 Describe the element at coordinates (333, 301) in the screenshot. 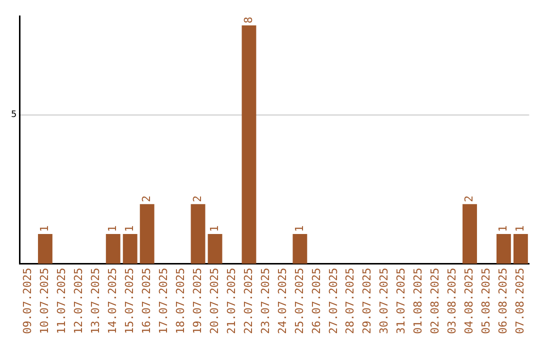

I see `x-tick-label: 27.07.2025` at that location.